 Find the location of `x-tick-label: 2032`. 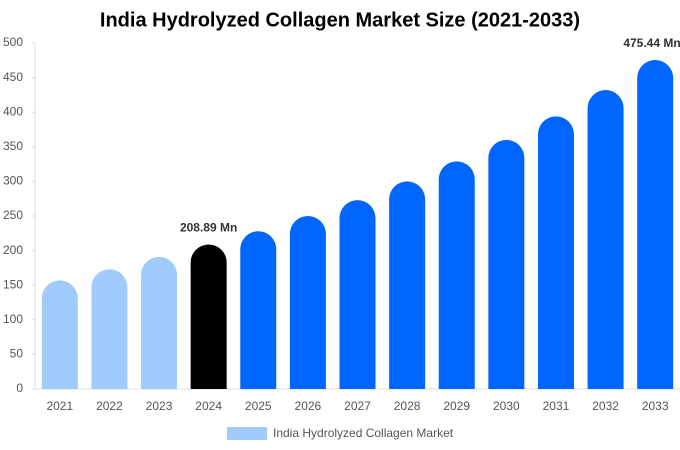

x-tick-label: 2032 is located at coordinates (605, 406).